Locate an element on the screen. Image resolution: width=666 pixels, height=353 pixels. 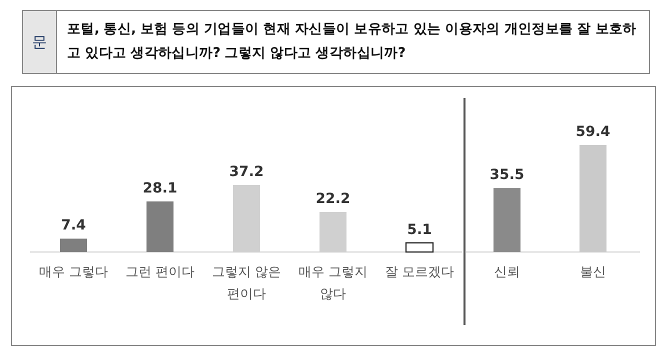
data-label: 22.2 is located at coordinates (333, 199).